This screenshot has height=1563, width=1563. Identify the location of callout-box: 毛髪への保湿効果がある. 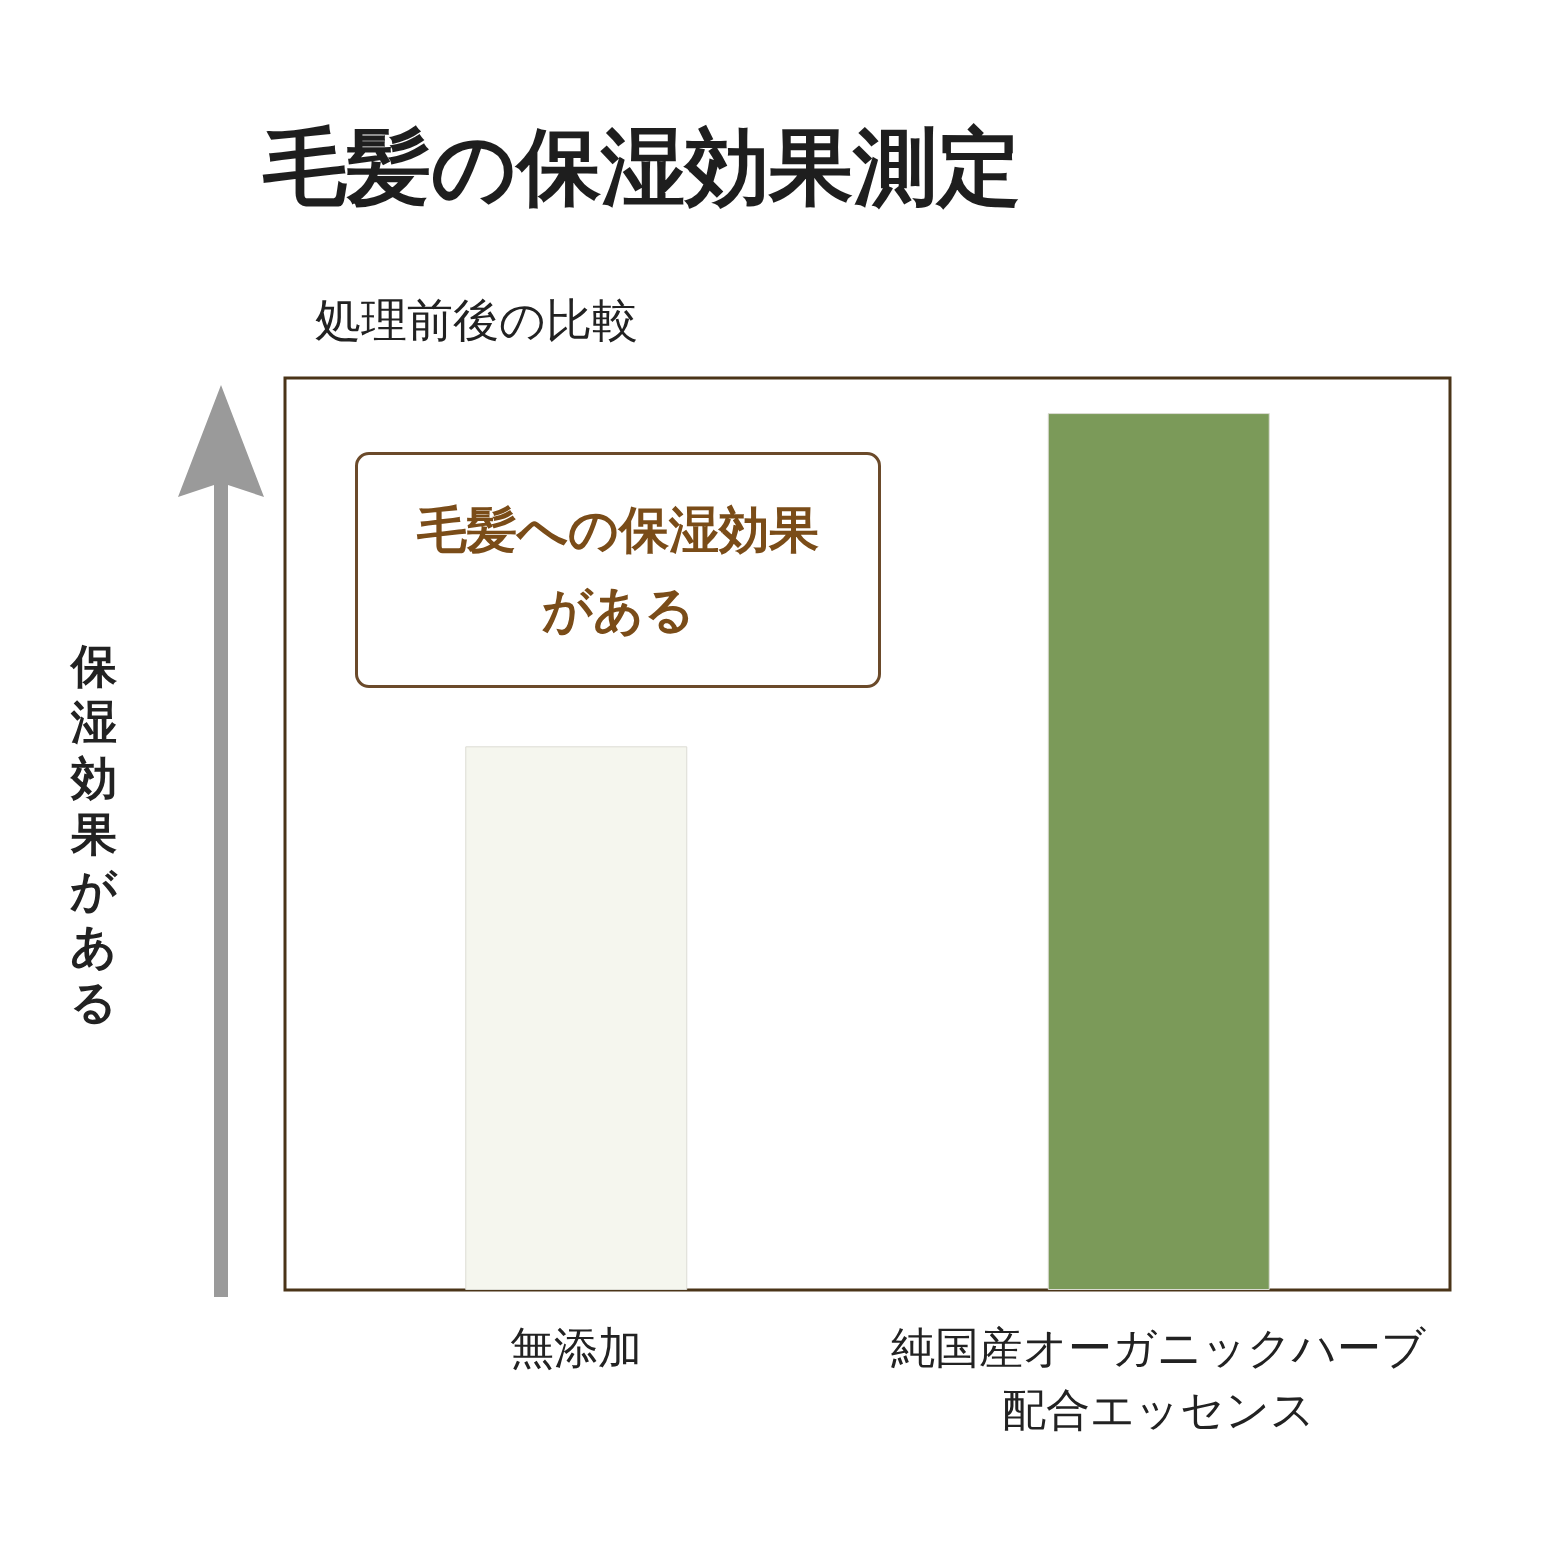
(618, 570).